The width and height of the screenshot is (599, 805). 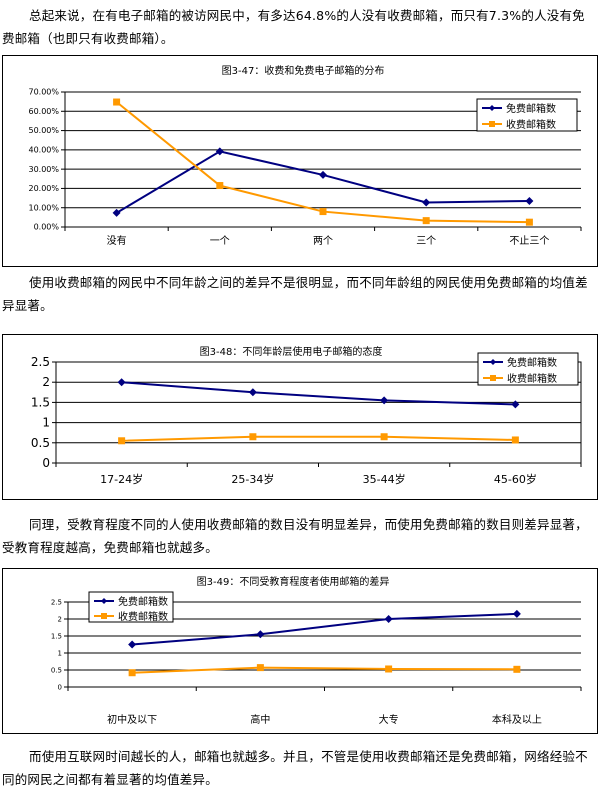 I want to click on x-tick-label: 初中及以下, so click(x=132, y=719).